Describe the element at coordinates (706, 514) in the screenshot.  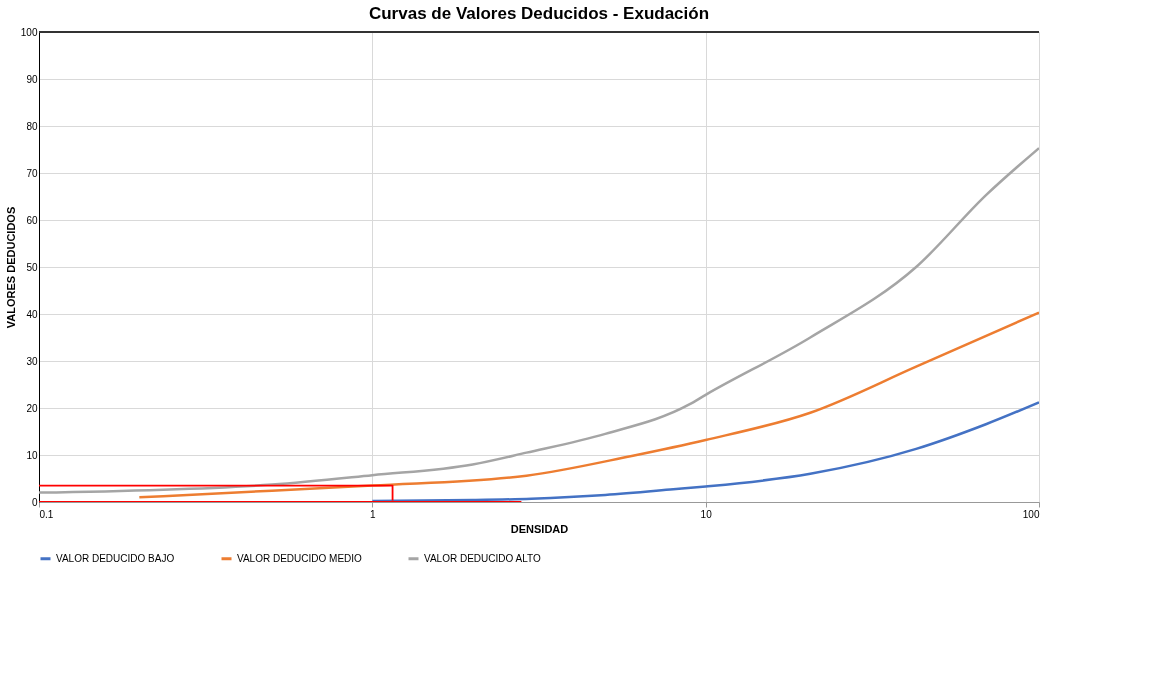
I see `x-tick-label: 10` at that location.